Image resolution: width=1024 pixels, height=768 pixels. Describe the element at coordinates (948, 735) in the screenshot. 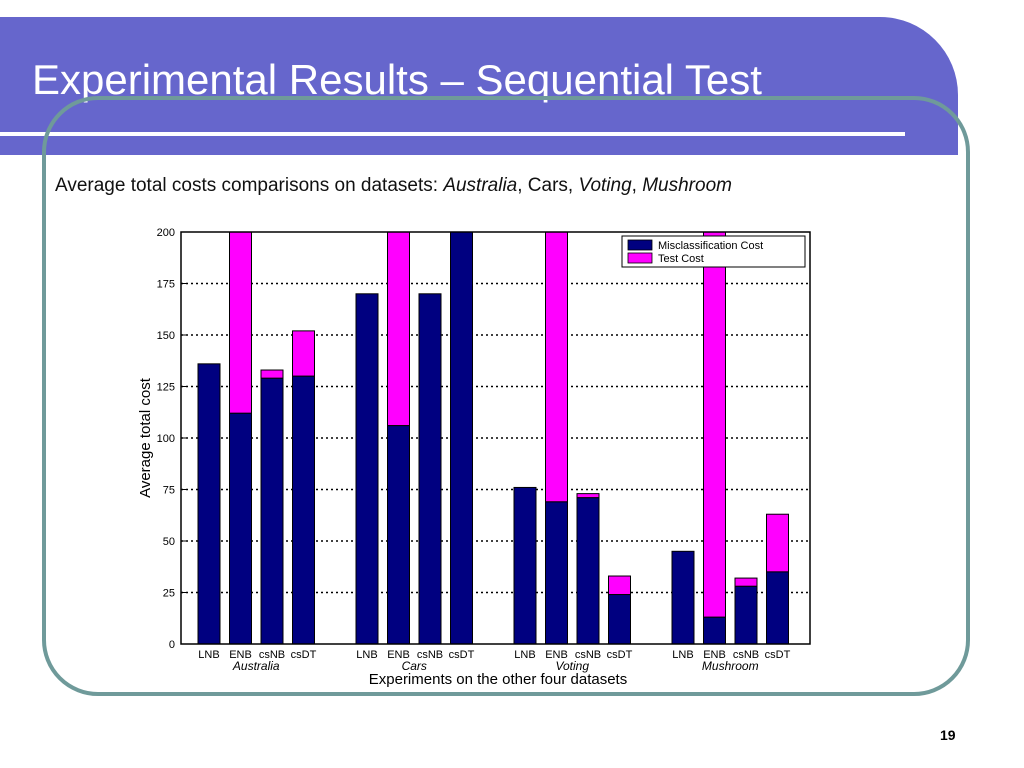

I see `slide-number: 19` at that location.